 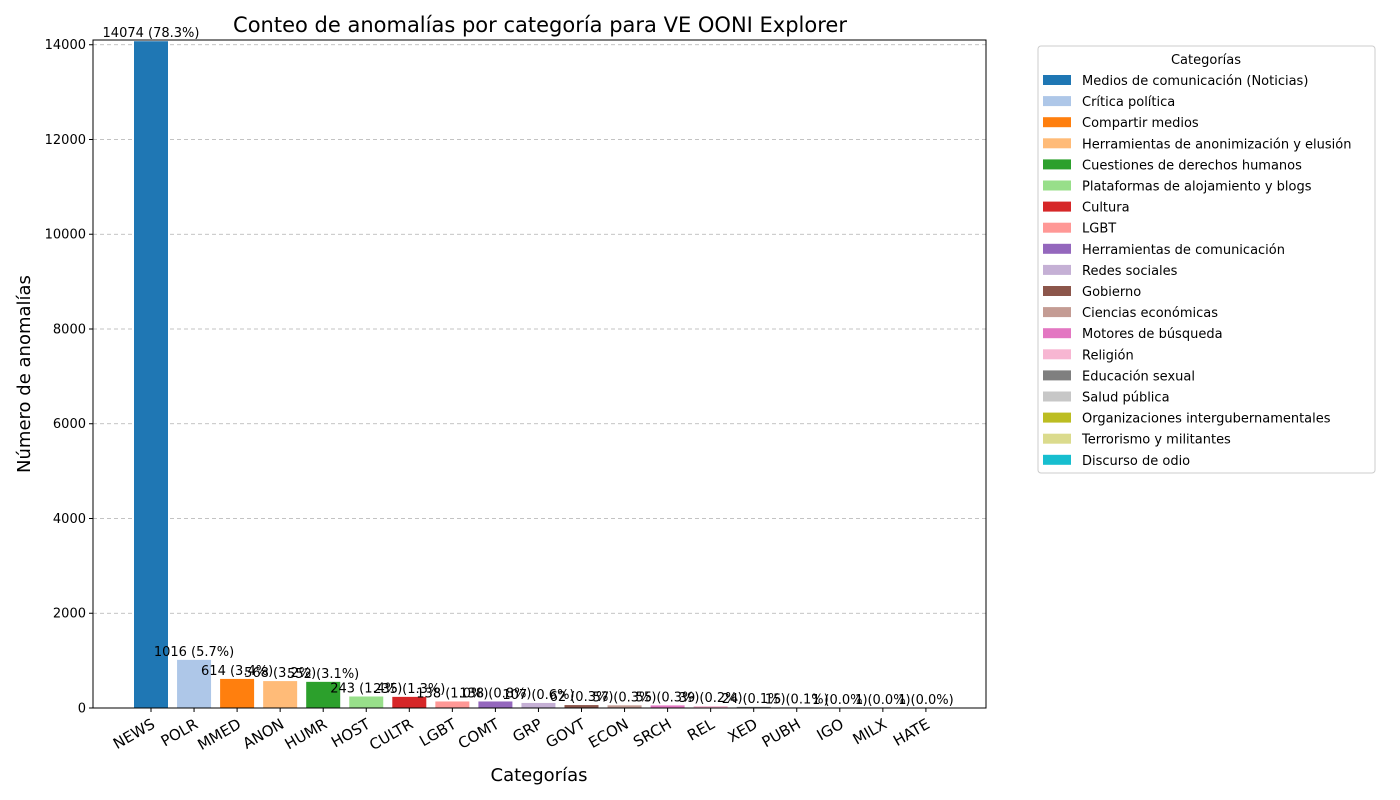 What do you see at coordinates (69, 519) in the screenshot?
I see `y-tick-label: 4000` at bounding box center [69, 519].